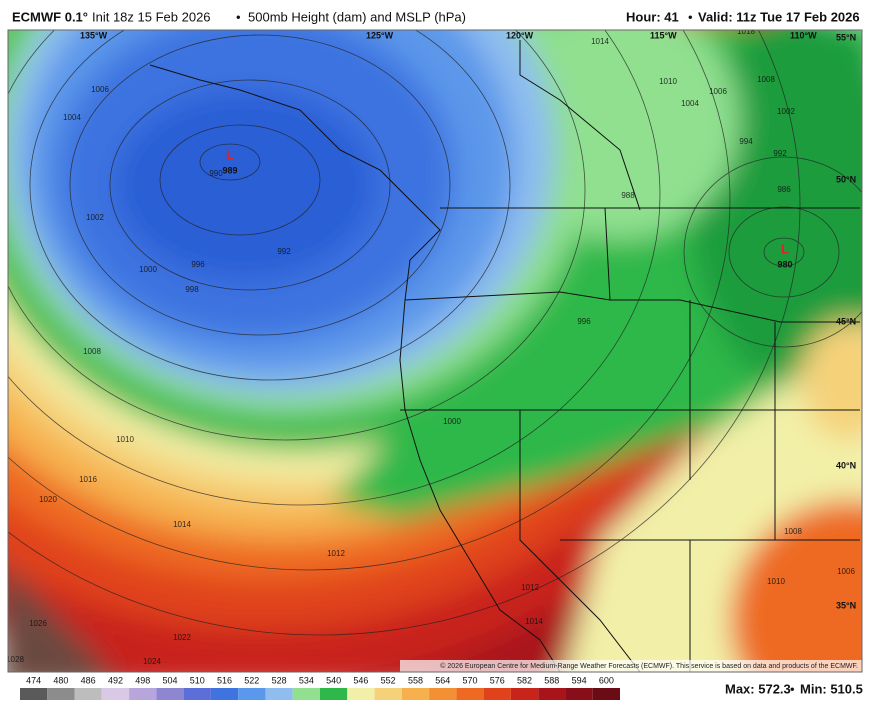 The image size is (870, 715). I want to click on colorbar-tick-label: 474, so click(33, 680).